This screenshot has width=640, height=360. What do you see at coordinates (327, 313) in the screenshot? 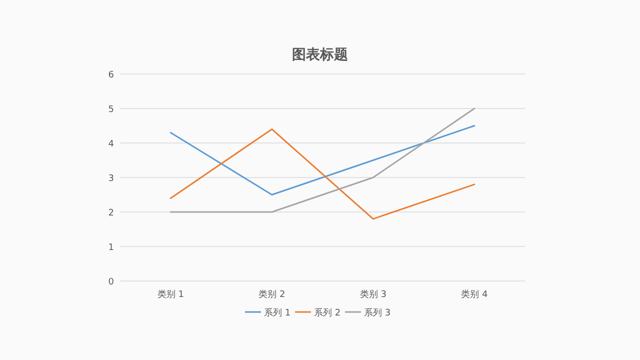
I see `legend-label: 系列 2` at bounding box center [327, 313].